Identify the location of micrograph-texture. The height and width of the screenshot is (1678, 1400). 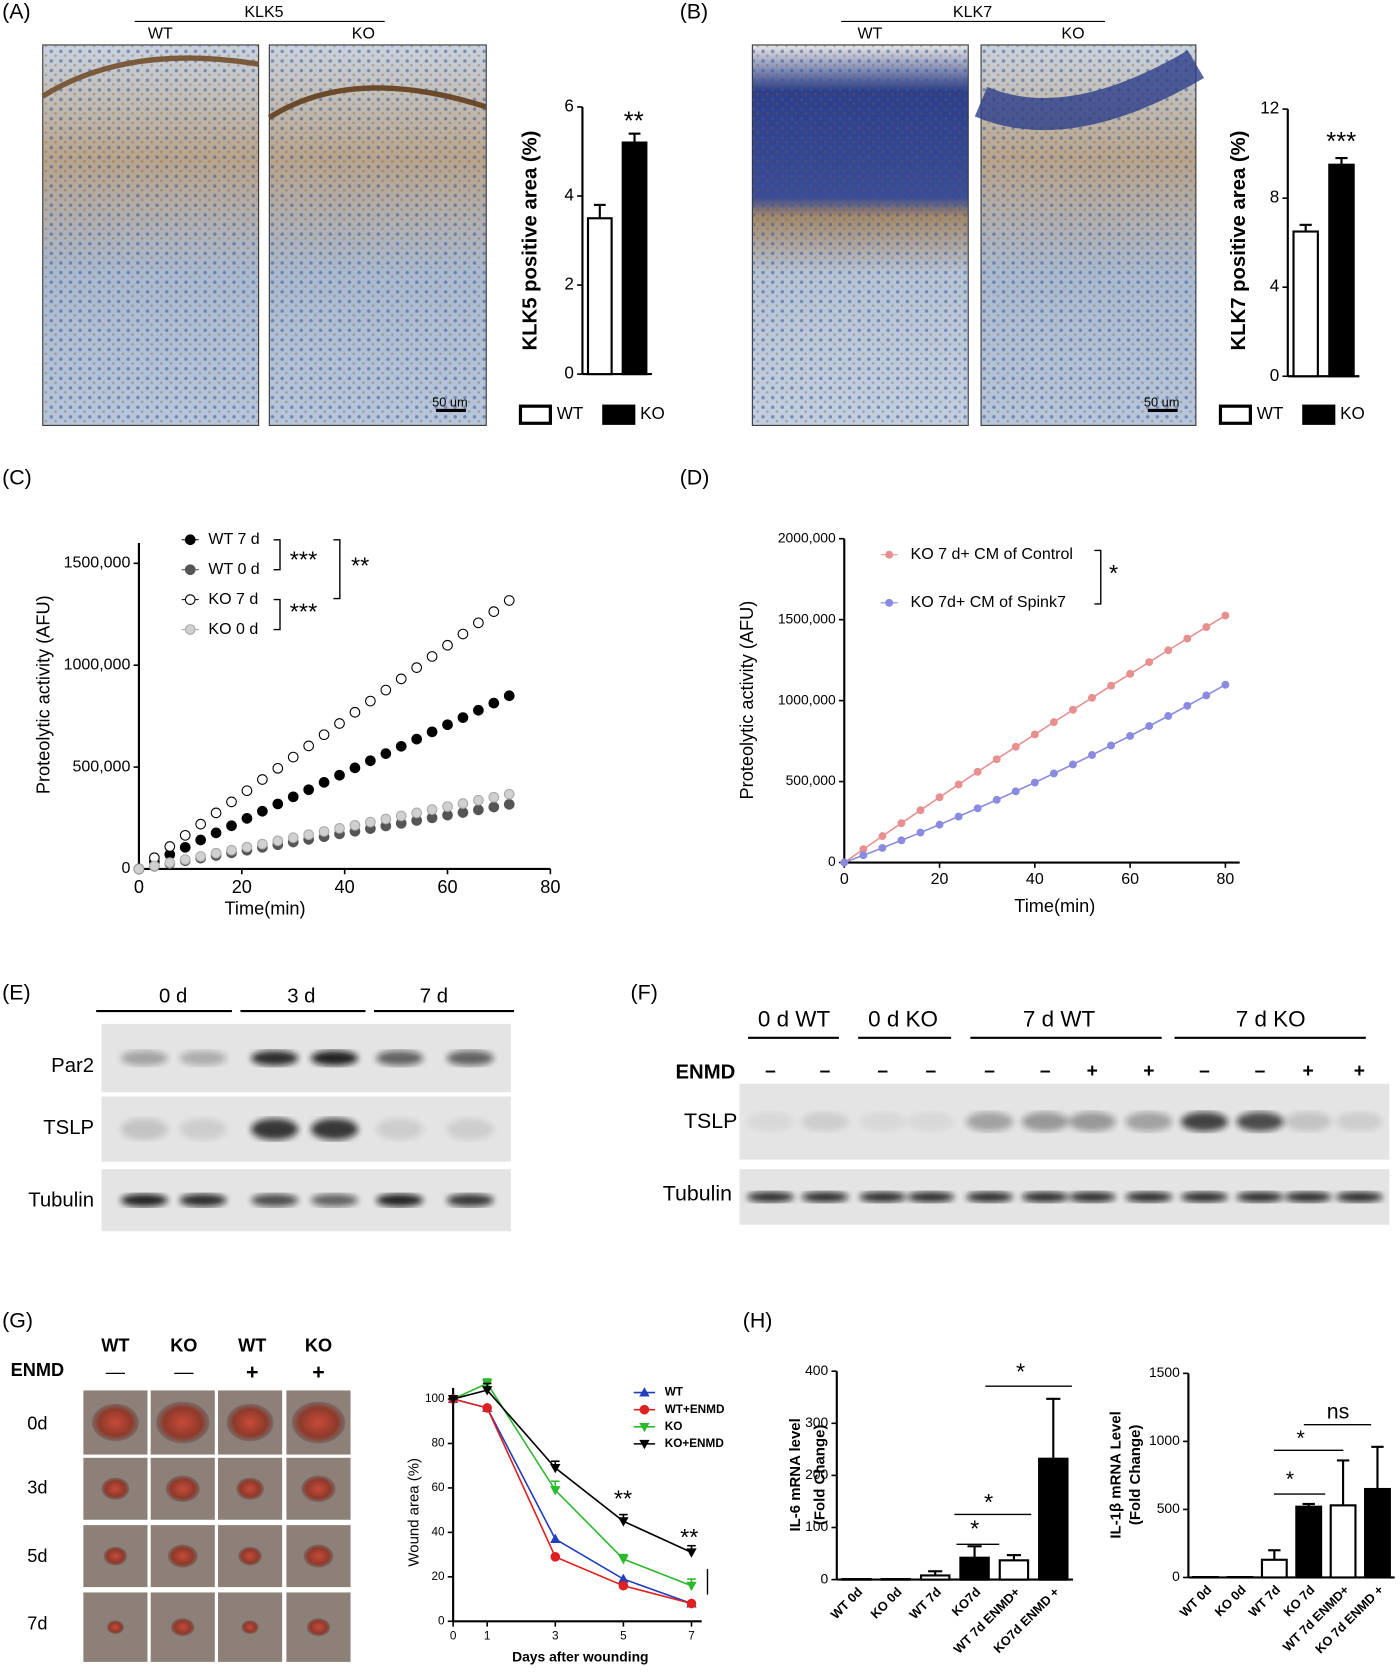
(378, 235).